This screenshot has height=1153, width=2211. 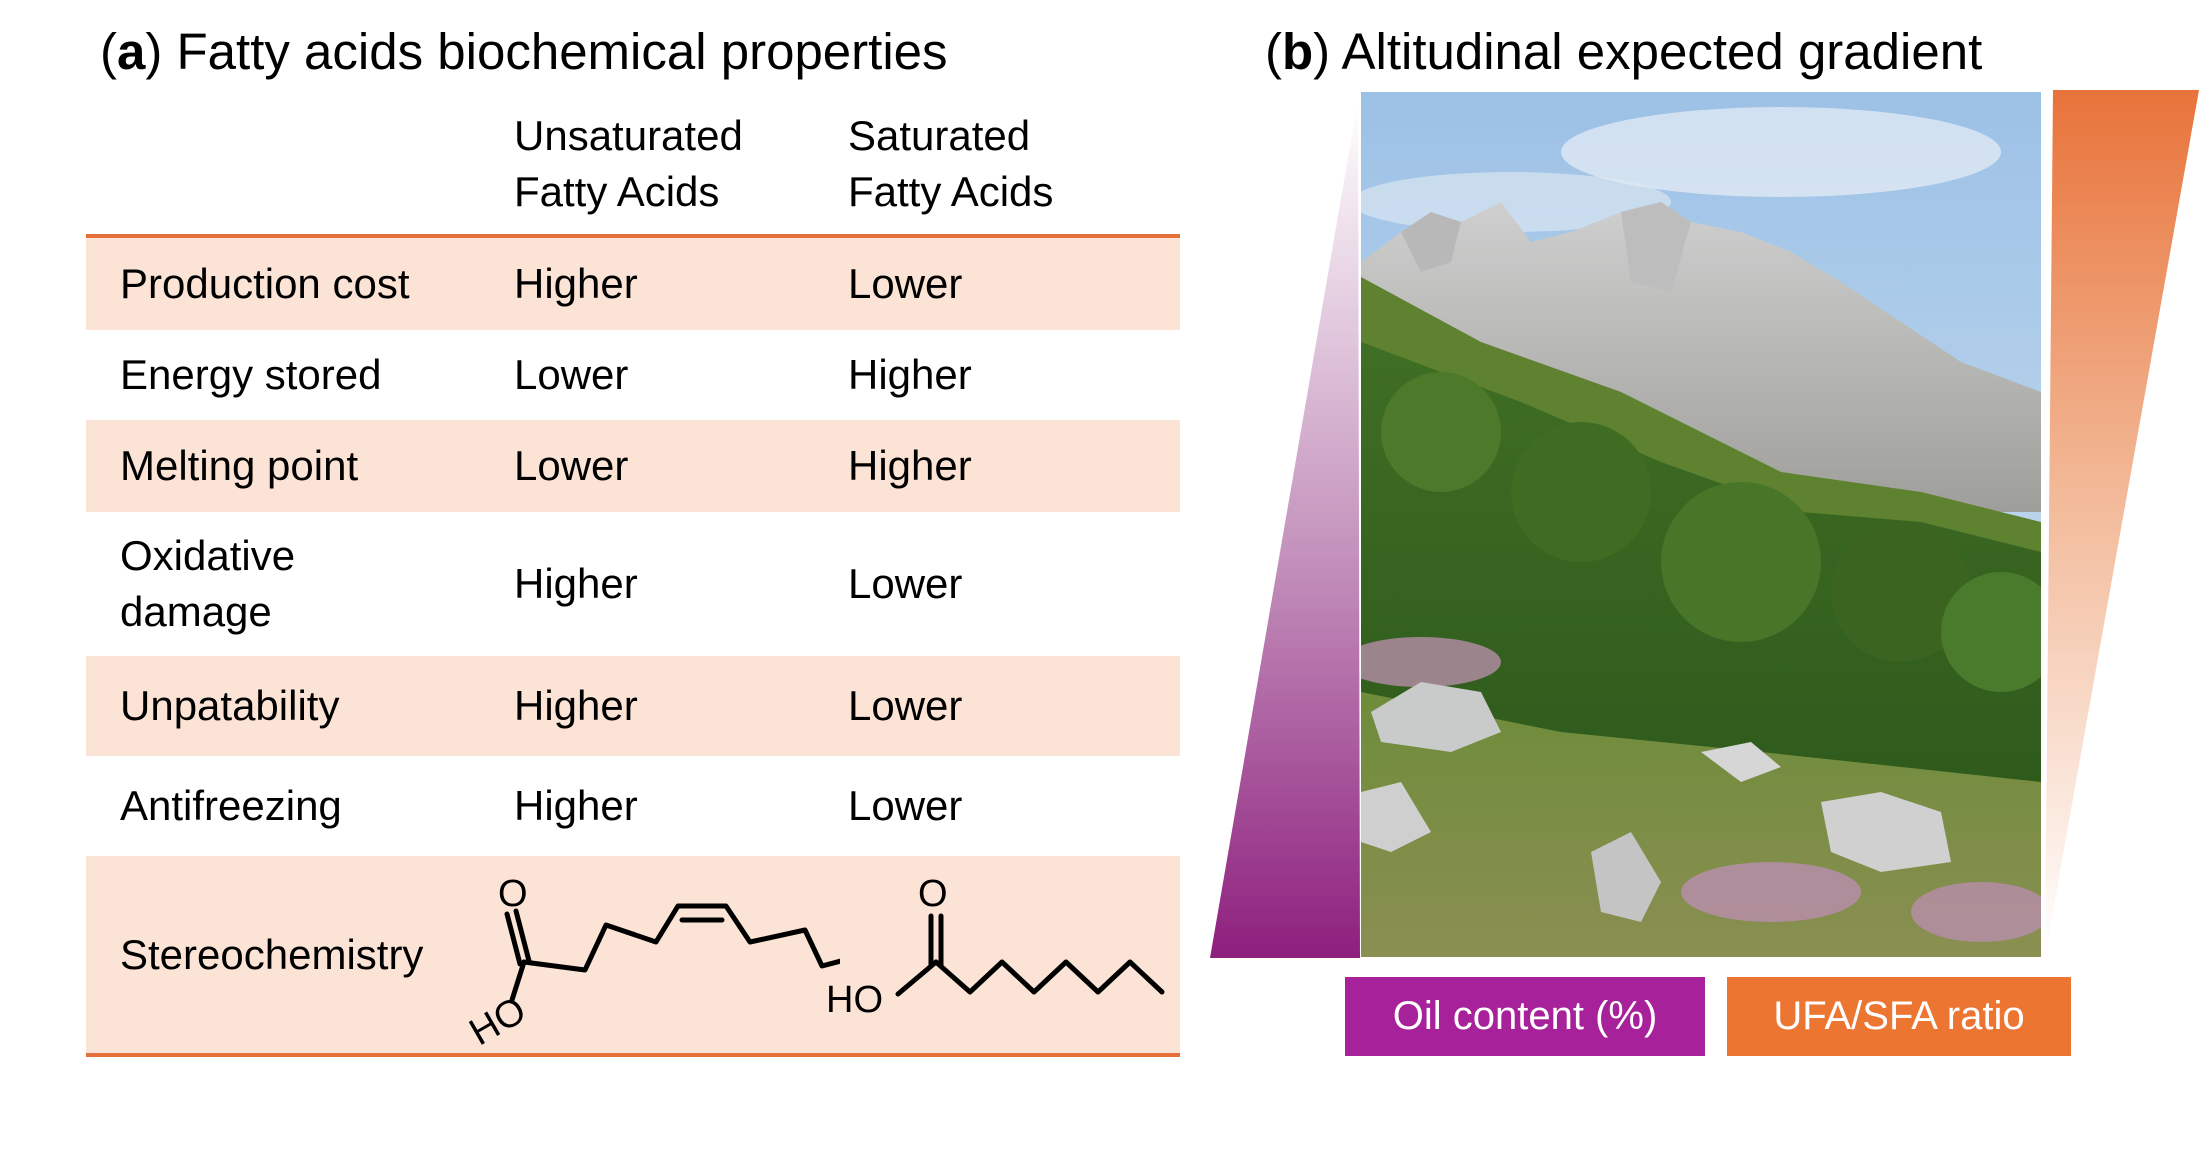 What do you see at coordinates (272, 954) in the screenshot?
I see `row-property: Stereochemistry` at bounding box center [272, 954].